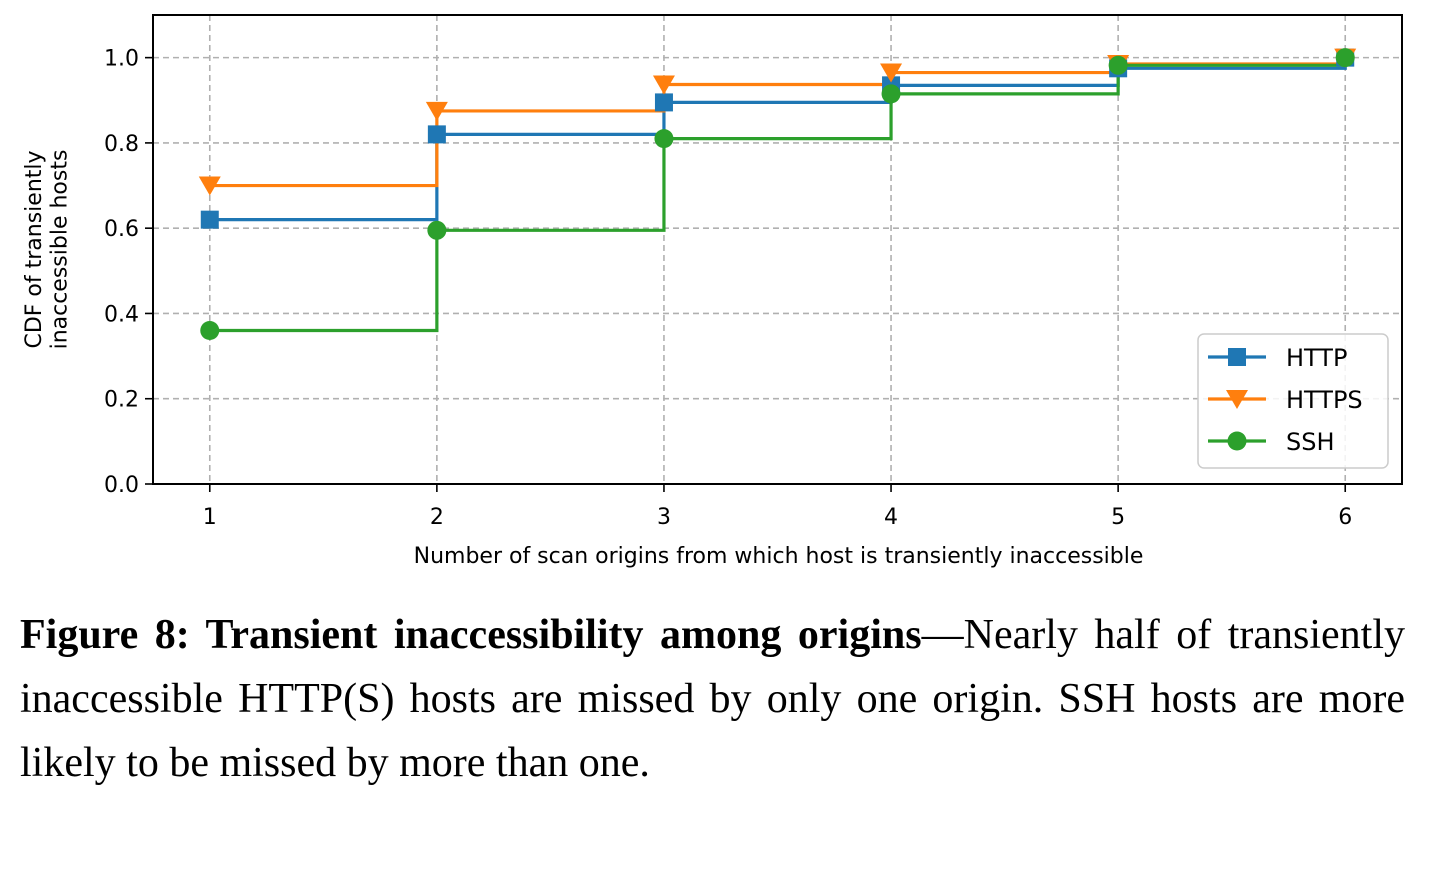  I want to click on y-axis-label: CDF of transientlyinaccessible hosts, so click(47, 250).